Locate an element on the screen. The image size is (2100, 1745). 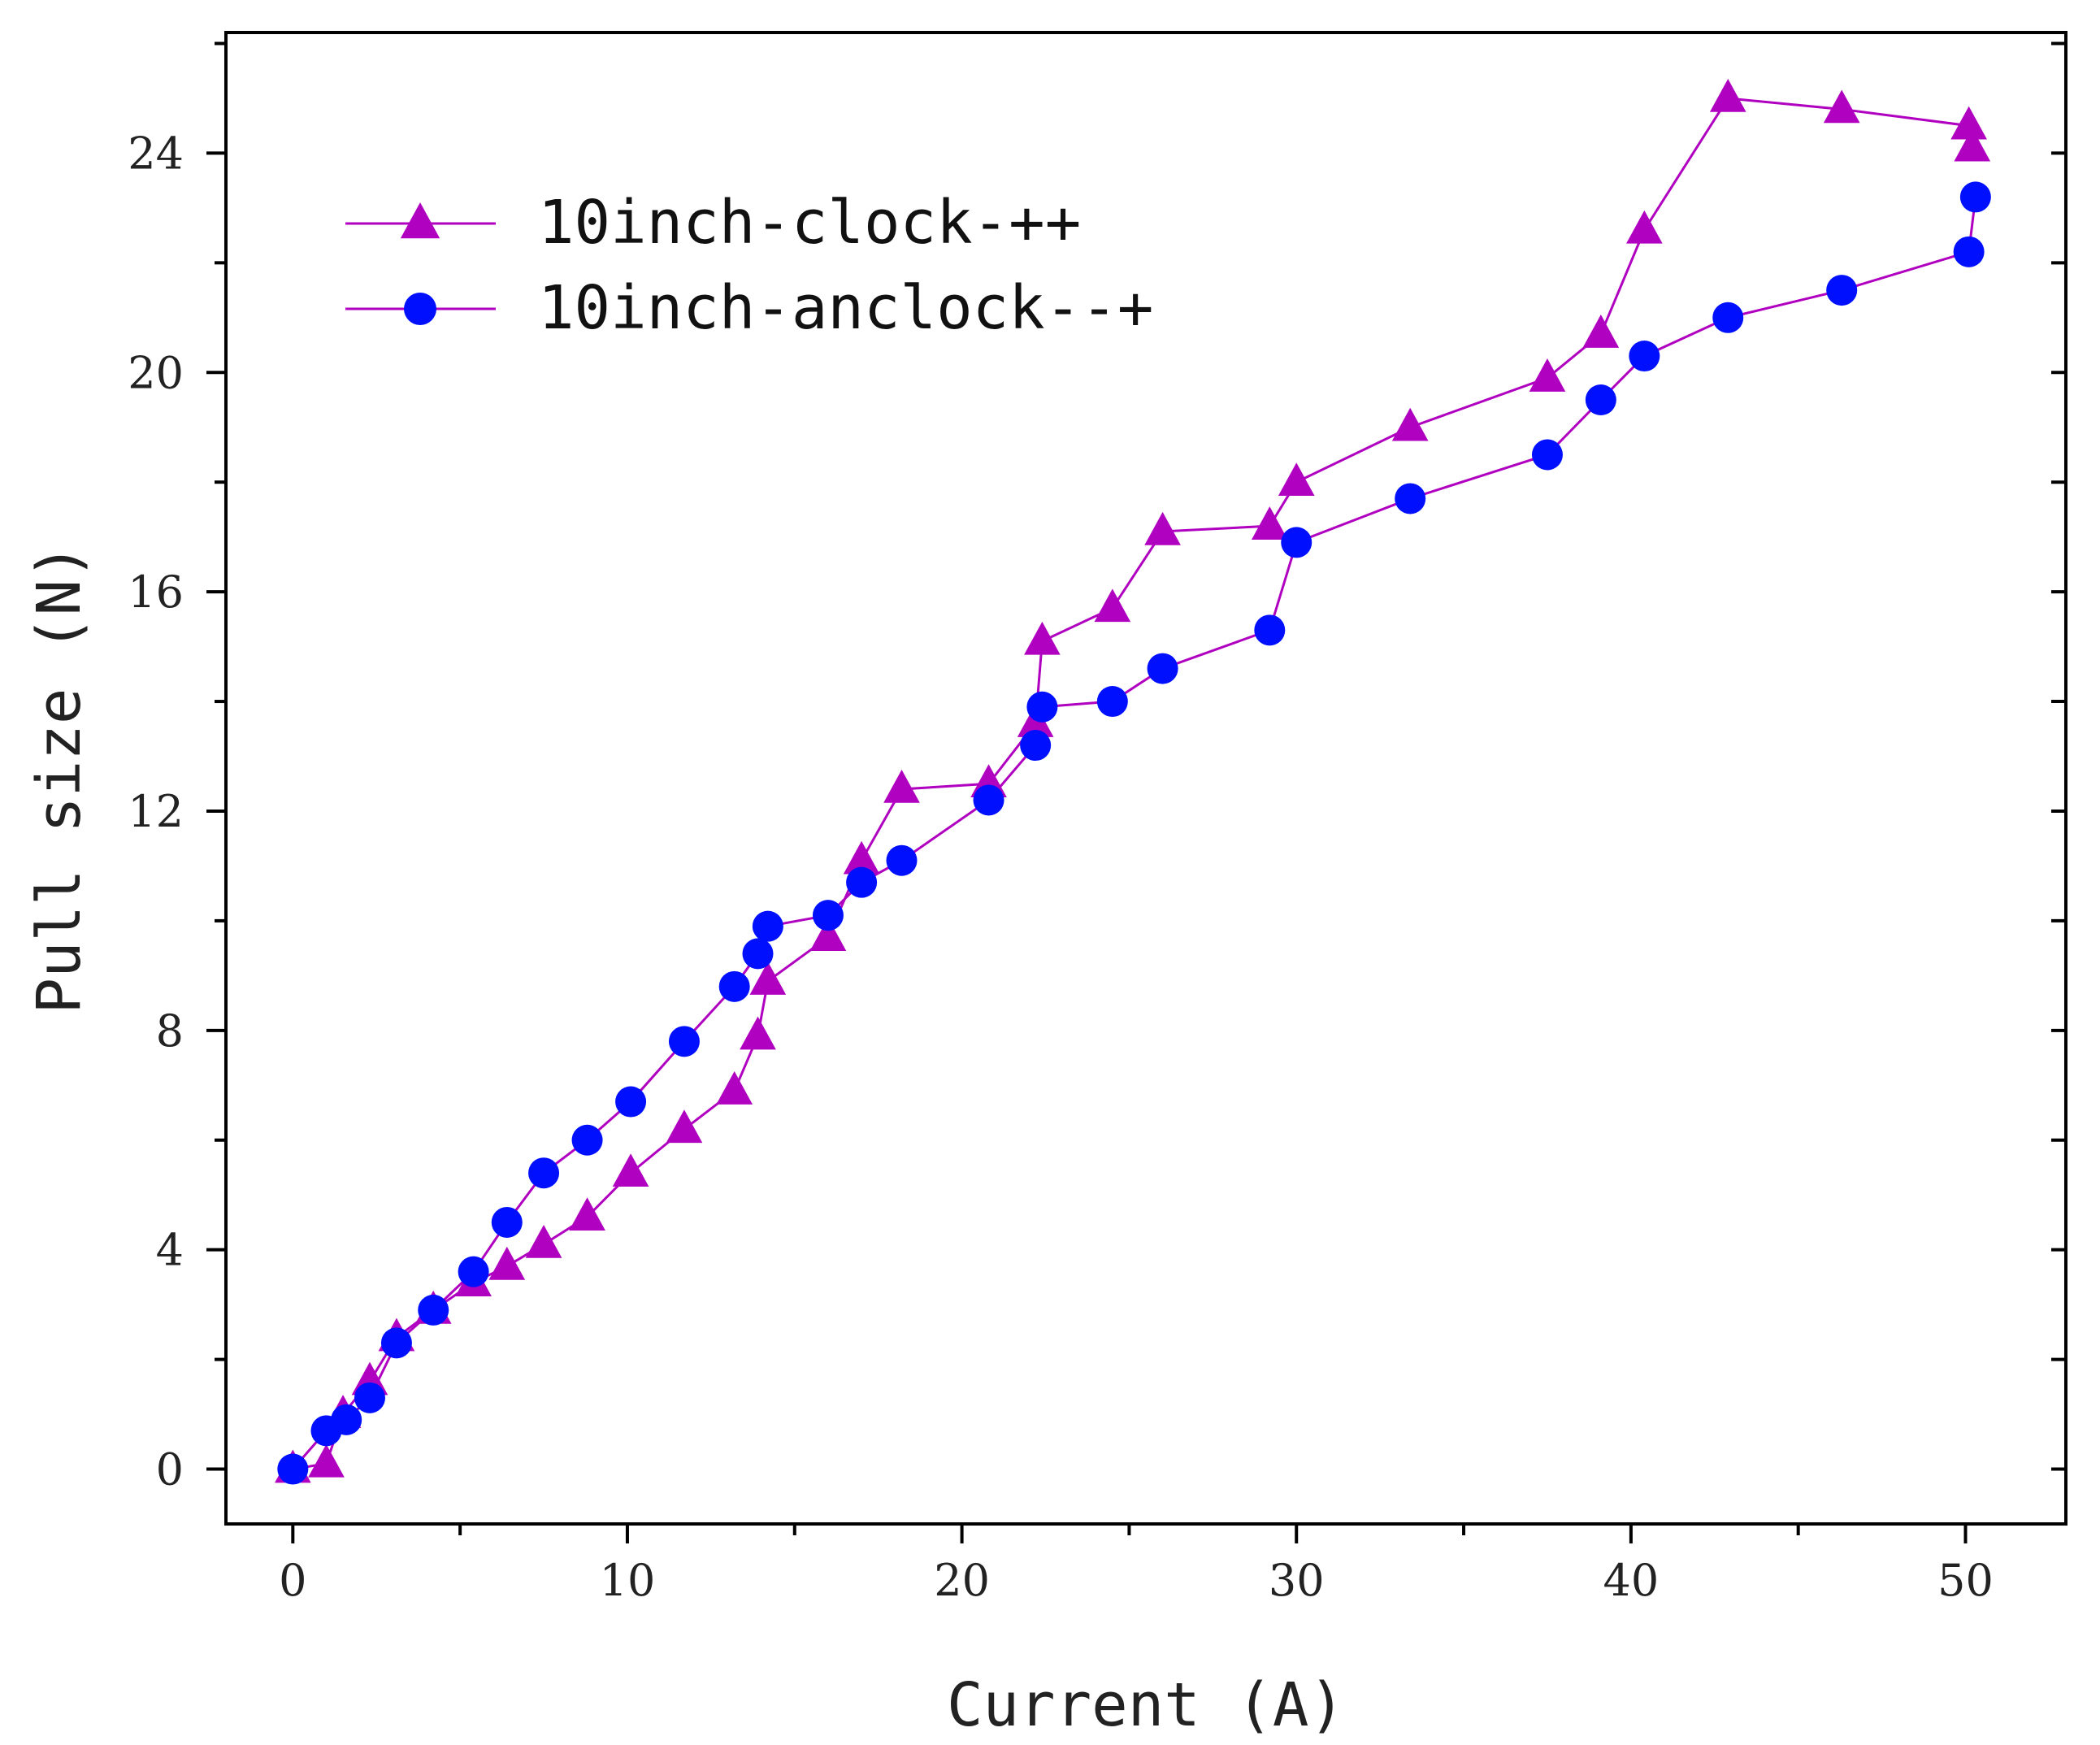
x-tick-label: 40 is located at coordinates (1631, 1580).